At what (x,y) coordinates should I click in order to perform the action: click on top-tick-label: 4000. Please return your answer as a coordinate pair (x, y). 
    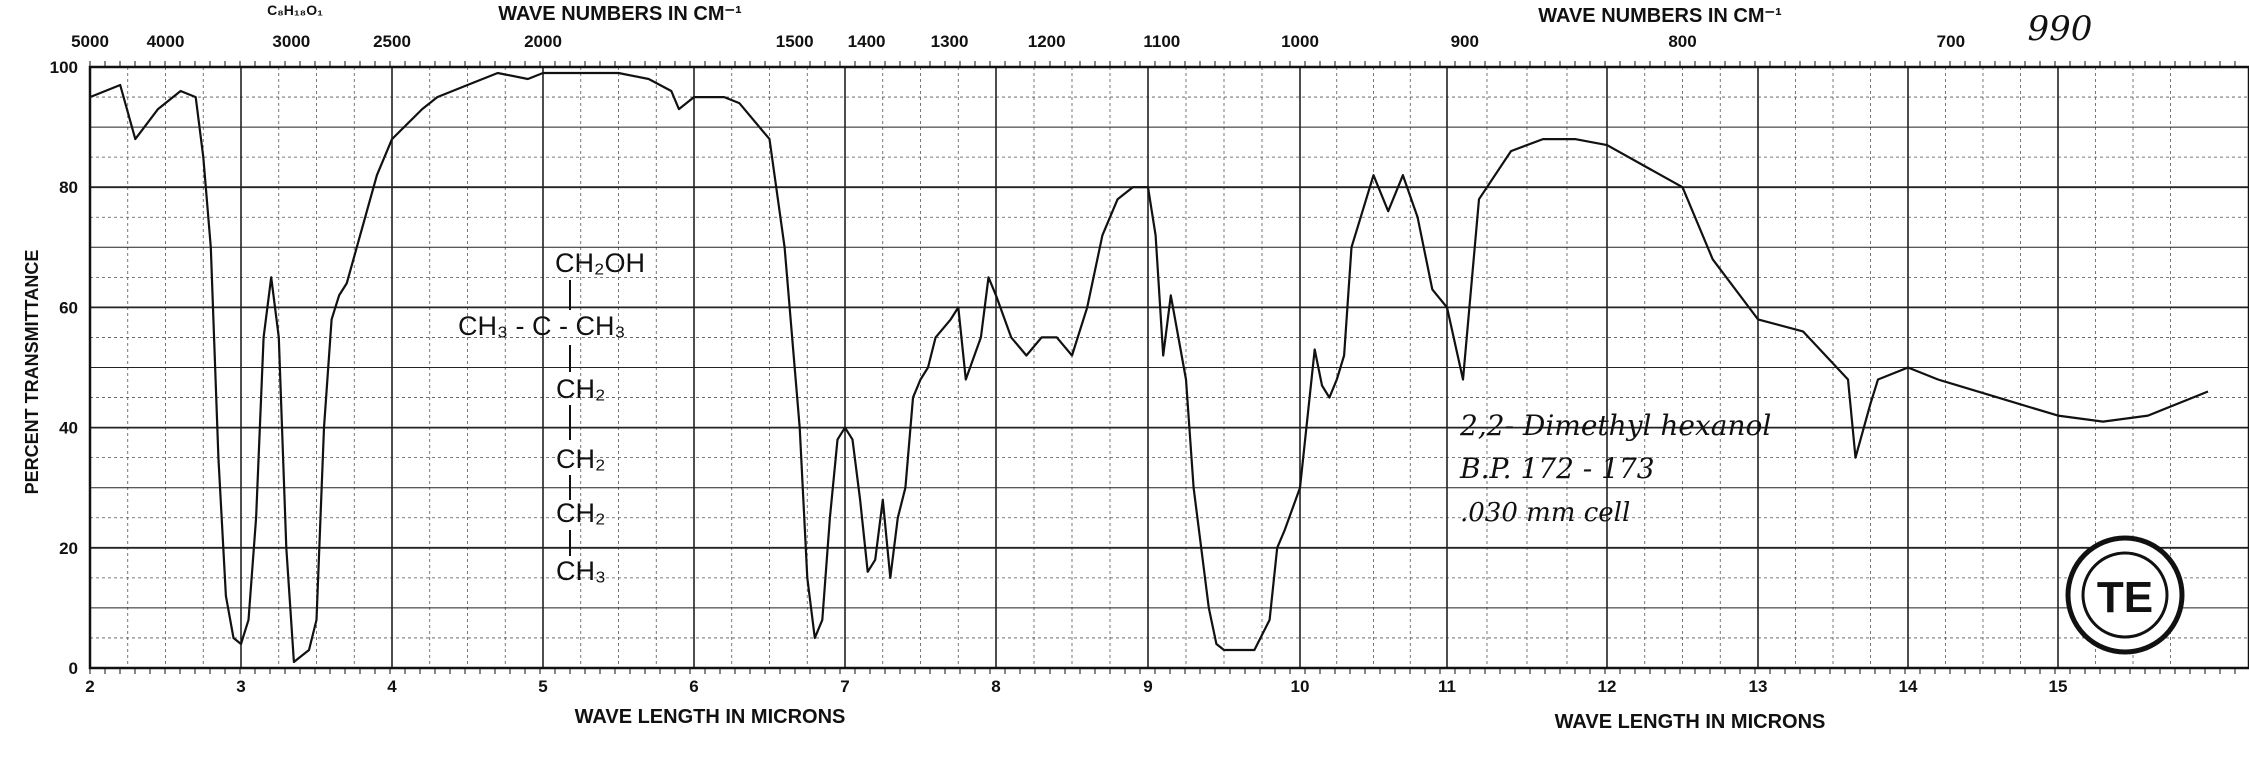
    Looking at the image, I should click on (166, 41).